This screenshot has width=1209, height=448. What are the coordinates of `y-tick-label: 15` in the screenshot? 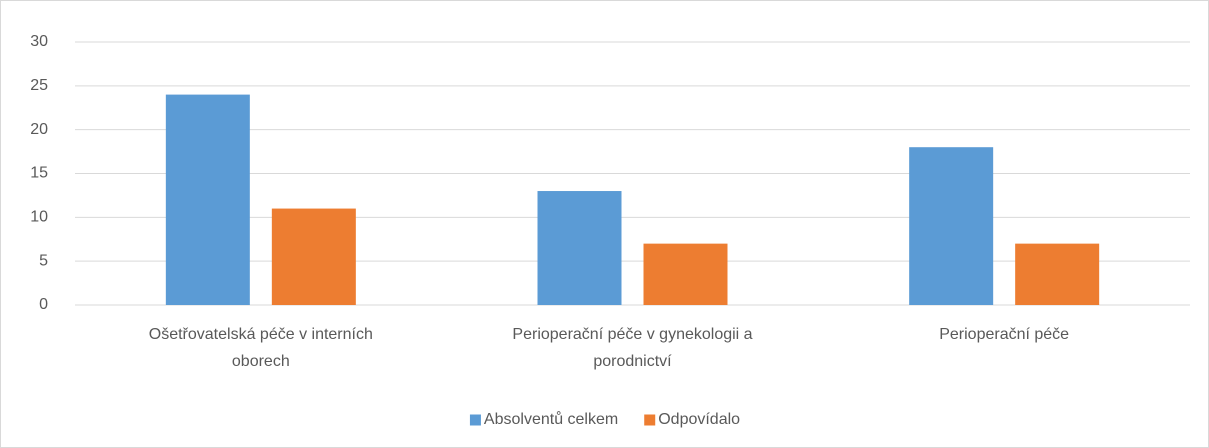 It's located at (39, 173).